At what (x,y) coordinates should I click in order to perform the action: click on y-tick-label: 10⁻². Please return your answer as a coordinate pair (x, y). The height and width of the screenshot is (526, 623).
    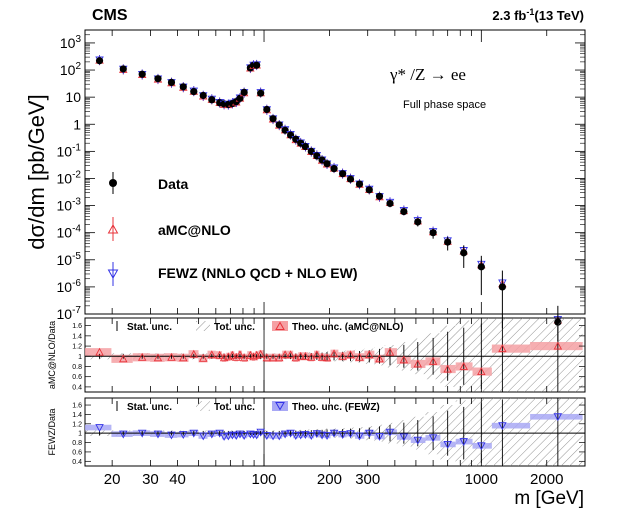
    Looking at the image, I should click on (69, 177).